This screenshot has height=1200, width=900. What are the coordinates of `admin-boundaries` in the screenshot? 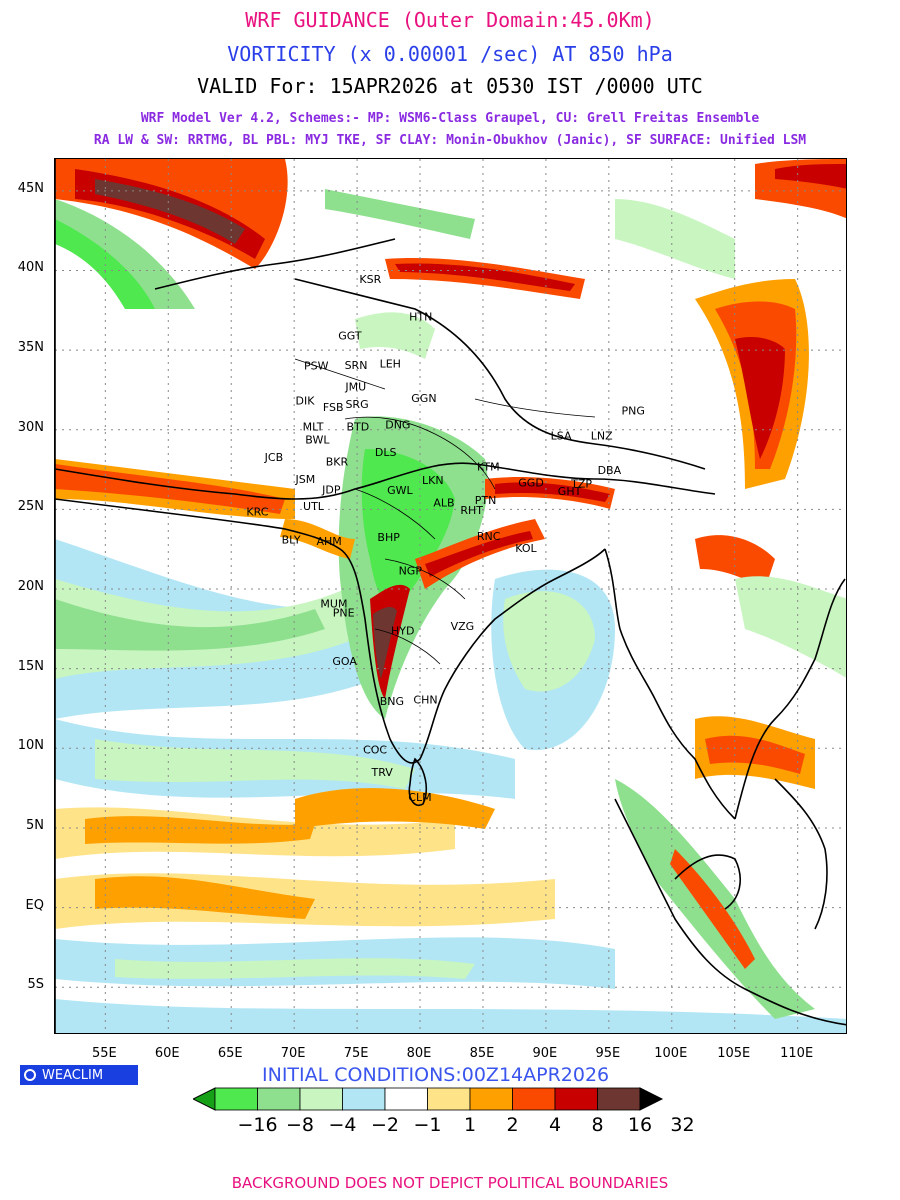 It's located at (445, 511).